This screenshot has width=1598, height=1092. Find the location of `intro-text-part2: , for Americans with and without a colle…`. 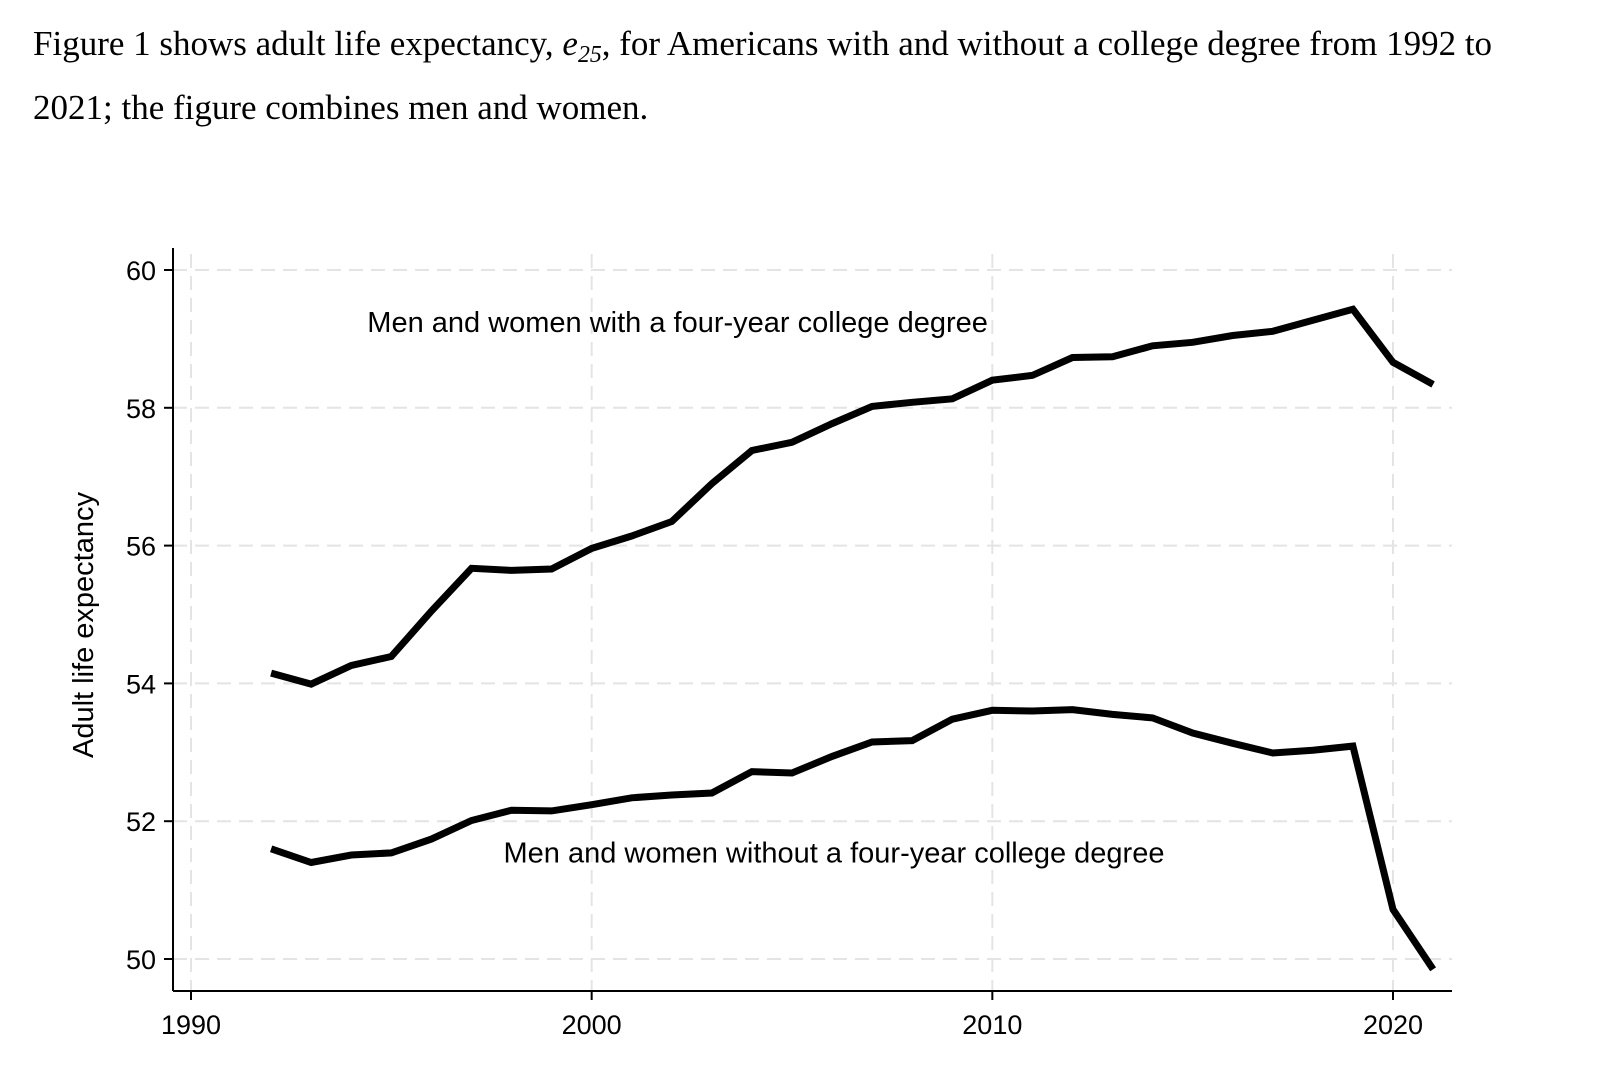

intro-text-part2: , for Americans with and without a colle… is located at coordinates (763, 75).